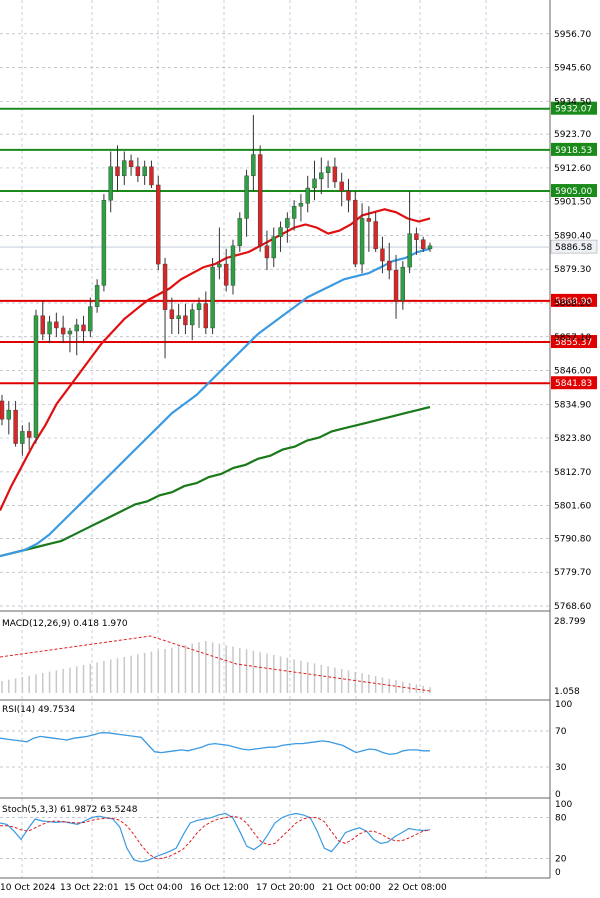  Describe the element at coordinates (153, 888) in the screenshot. I see `time-tick-label: 15 Oct 04:00` at that location.